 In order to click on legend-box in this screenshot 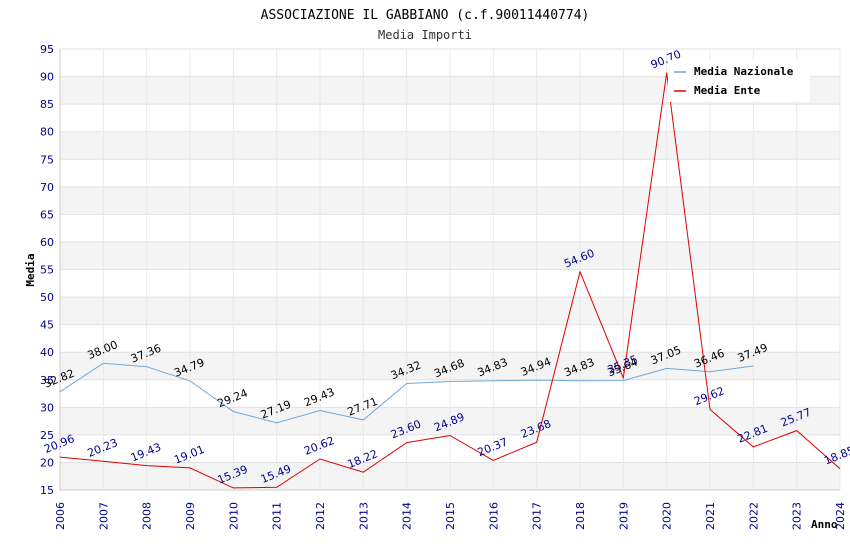, I will do `click(739, 81)`.